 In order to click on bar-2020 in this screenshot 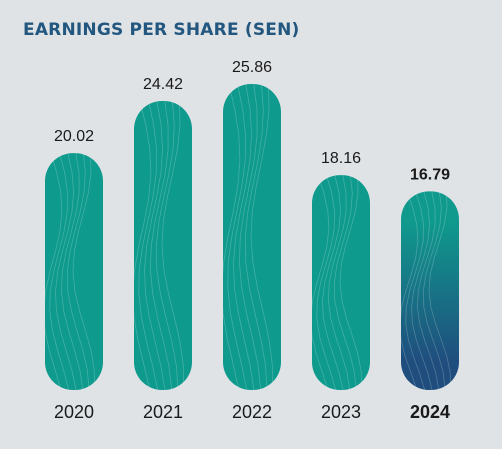, I will do `click(74, 271)`.